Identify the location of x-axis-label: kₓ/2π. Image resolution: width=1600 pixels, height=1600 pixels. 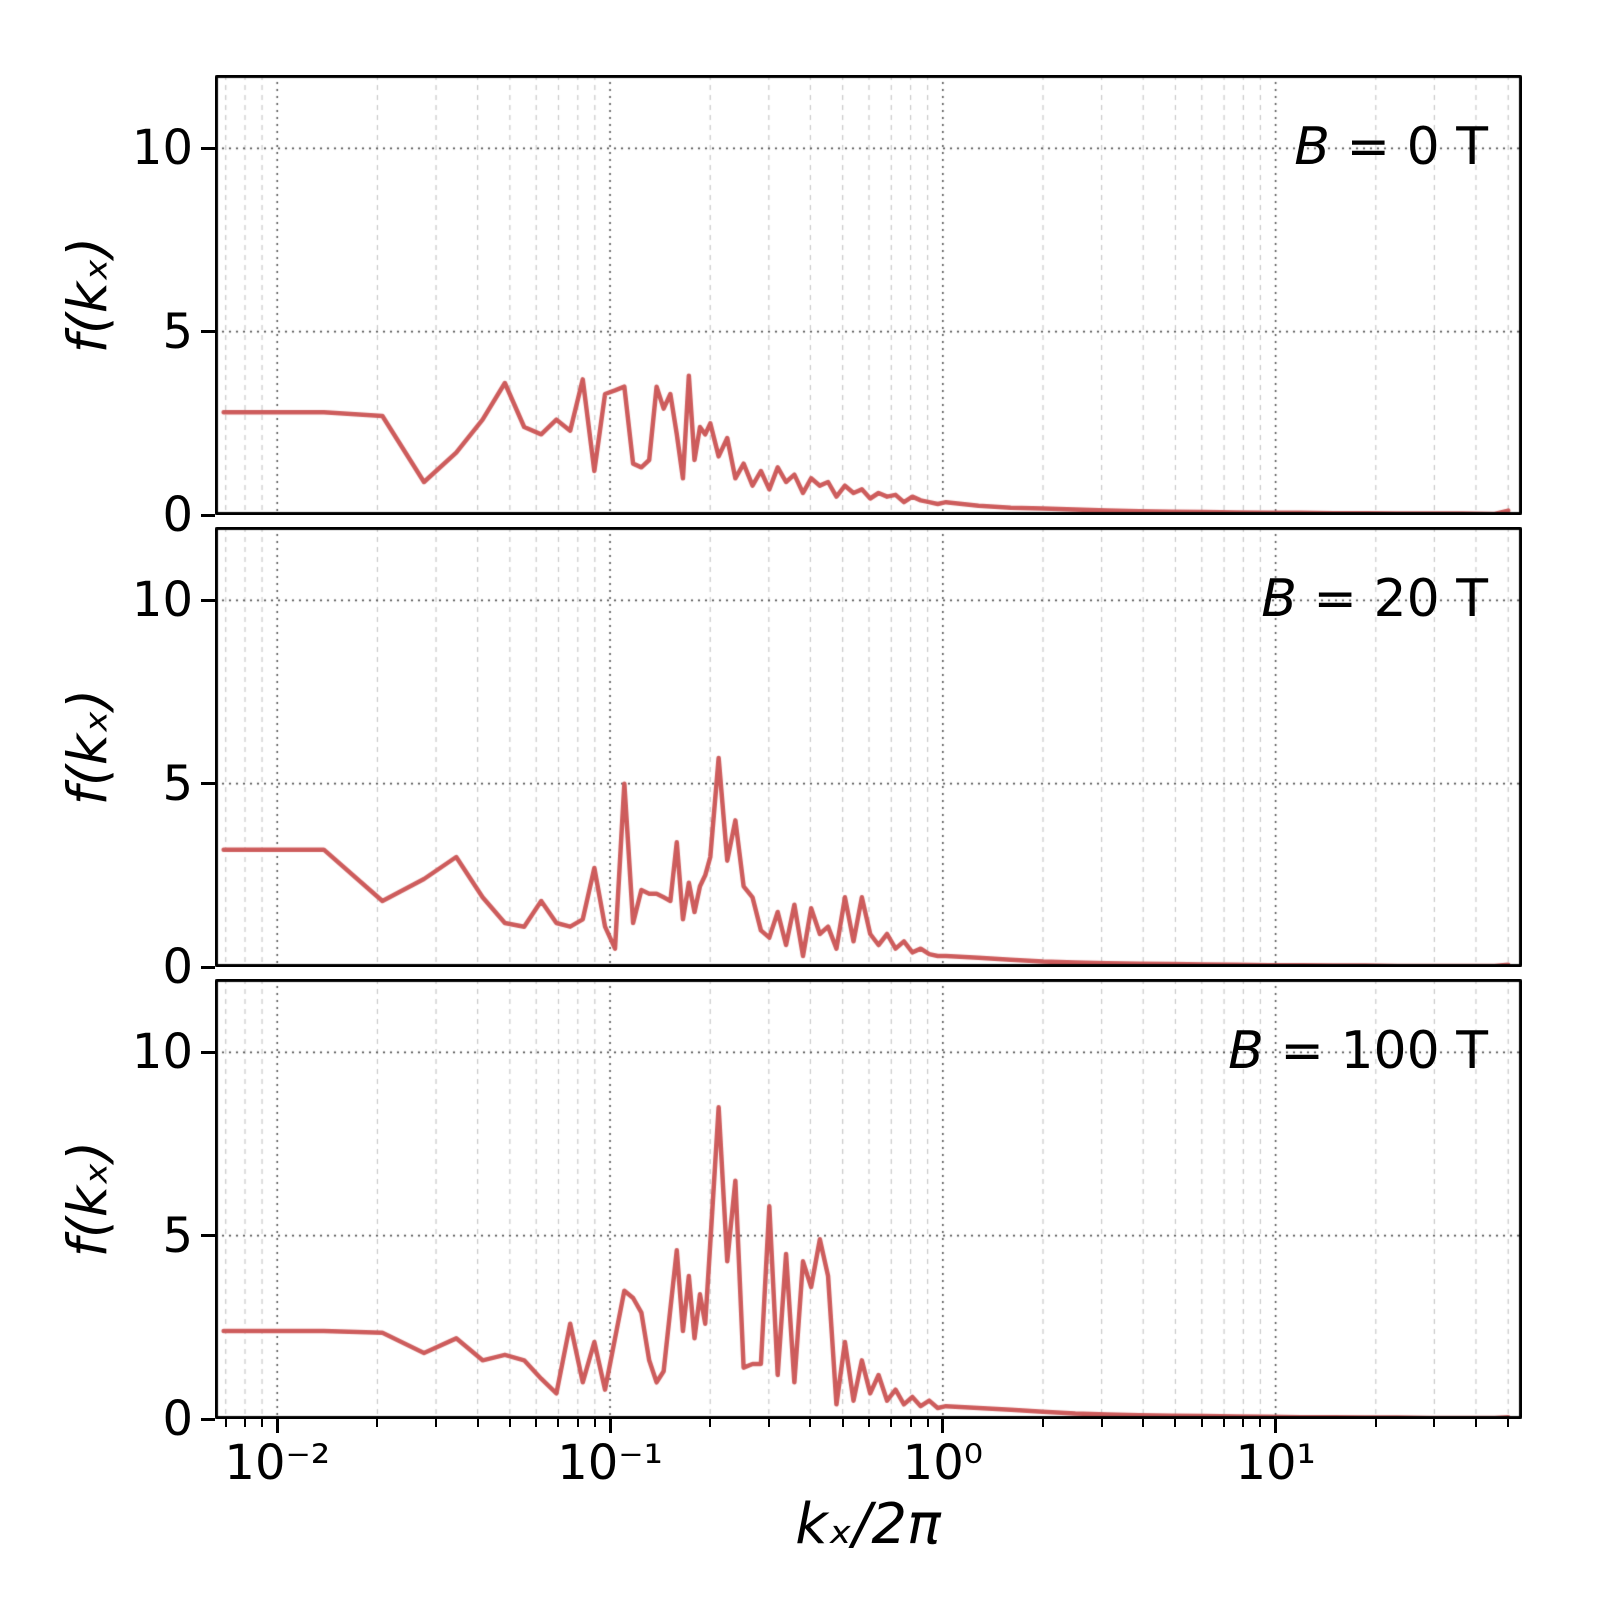
(868, 1524).